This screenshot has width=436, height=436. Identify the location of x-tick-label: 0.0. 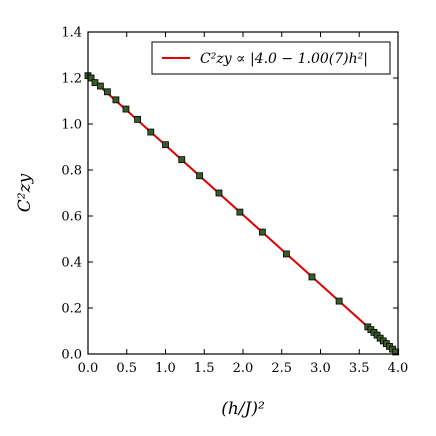
(88, 368).